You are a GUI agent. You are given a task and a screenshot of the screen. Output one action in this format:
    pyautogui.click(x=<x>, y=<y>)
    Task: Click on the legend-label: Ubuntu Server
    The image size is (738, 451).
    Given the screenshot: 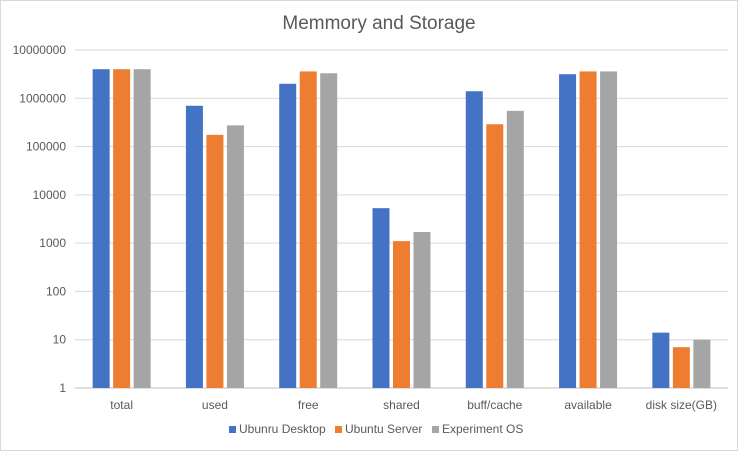 What is the action you would take?
    pyautogui.click(x=383, y=429)
    